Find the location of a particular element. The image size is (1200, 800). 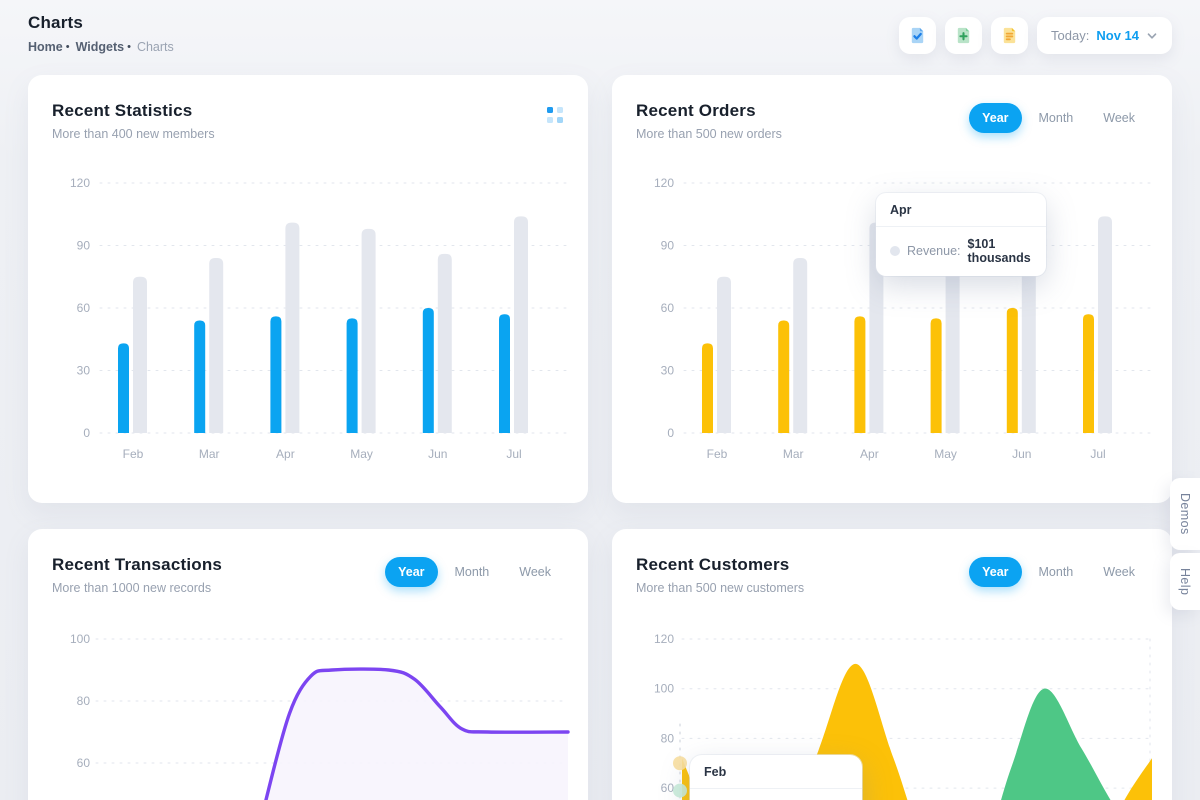

bar-Mar-Orders is located at coordinates (784, 377).